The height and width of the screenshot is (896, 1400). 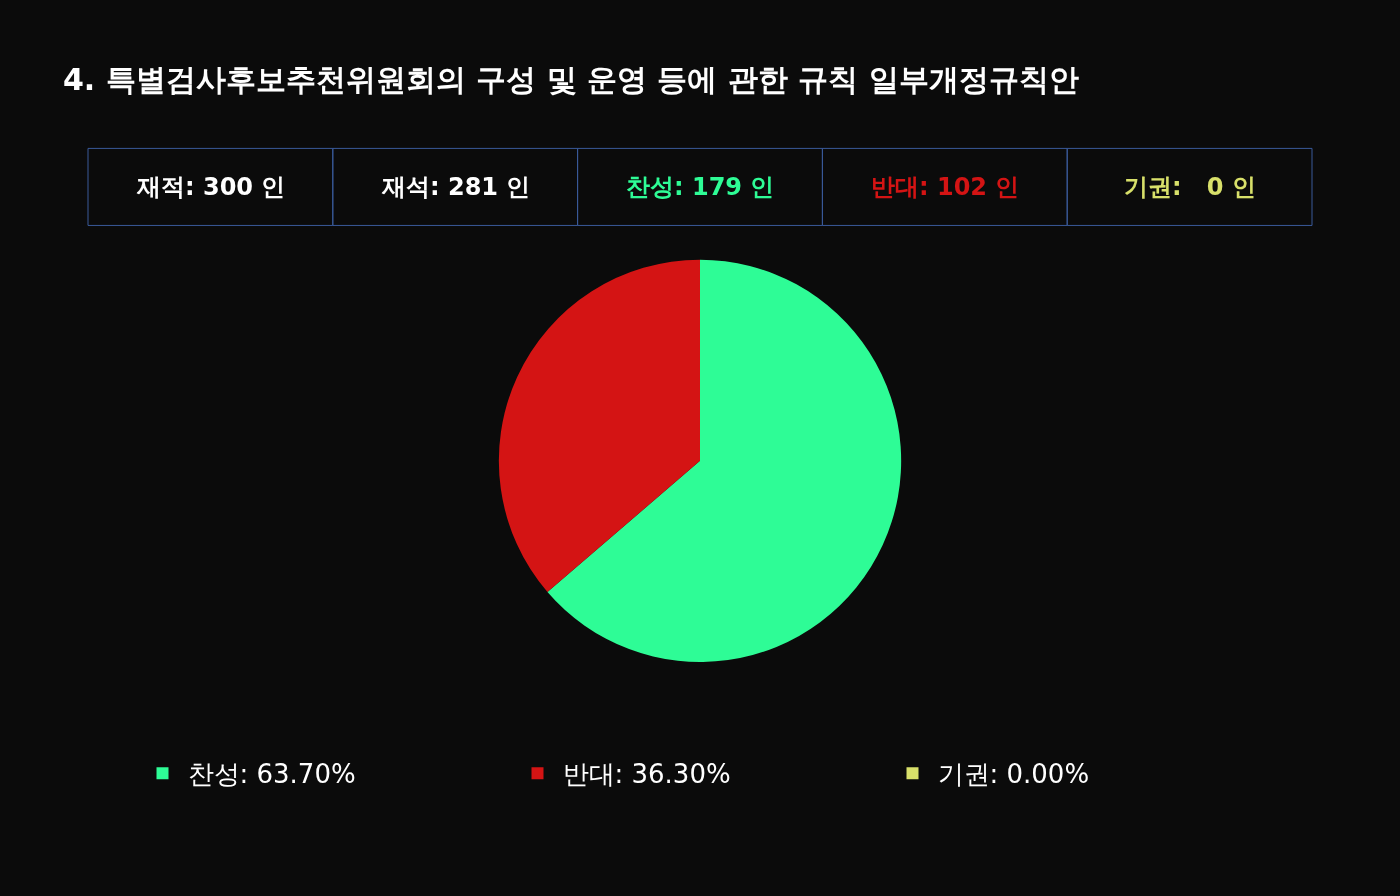 What do you see at coordinates (945, 187) in the screenshot?
I see `text: 반대: 102 인` at bounding box center [945, 187].